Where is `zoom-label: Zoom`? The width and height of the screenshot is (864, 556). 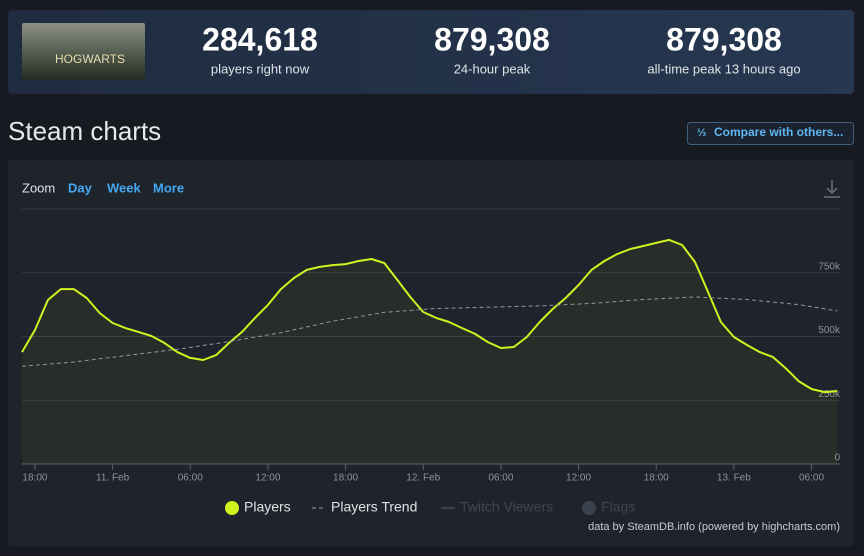
zoom-label: Zoom is located at coordinates (38, 187).